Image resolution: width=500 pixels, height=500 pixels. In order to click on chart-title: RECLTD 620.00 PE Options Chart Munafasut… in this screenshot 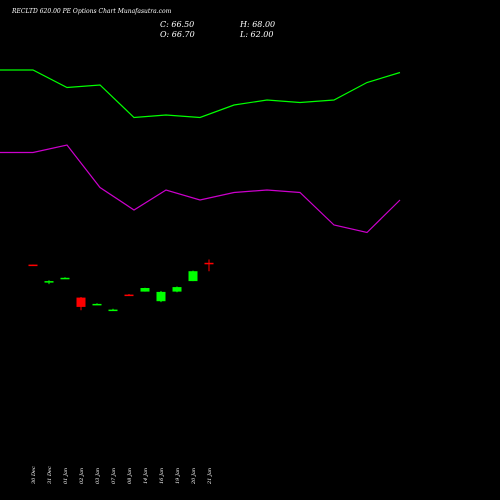, I will do `click(92, 11)`.